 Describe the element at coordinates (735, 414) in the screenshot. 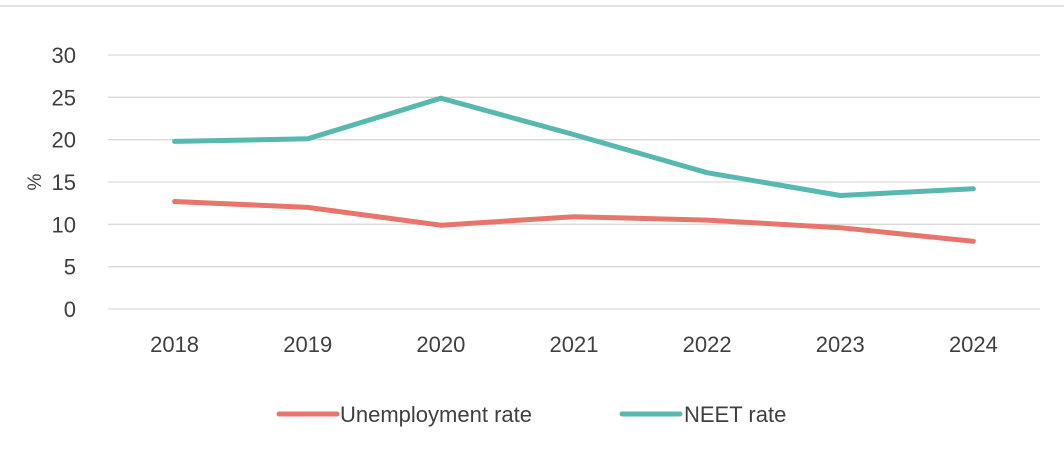

I see `legend-label-1: NEET rate` at that location.